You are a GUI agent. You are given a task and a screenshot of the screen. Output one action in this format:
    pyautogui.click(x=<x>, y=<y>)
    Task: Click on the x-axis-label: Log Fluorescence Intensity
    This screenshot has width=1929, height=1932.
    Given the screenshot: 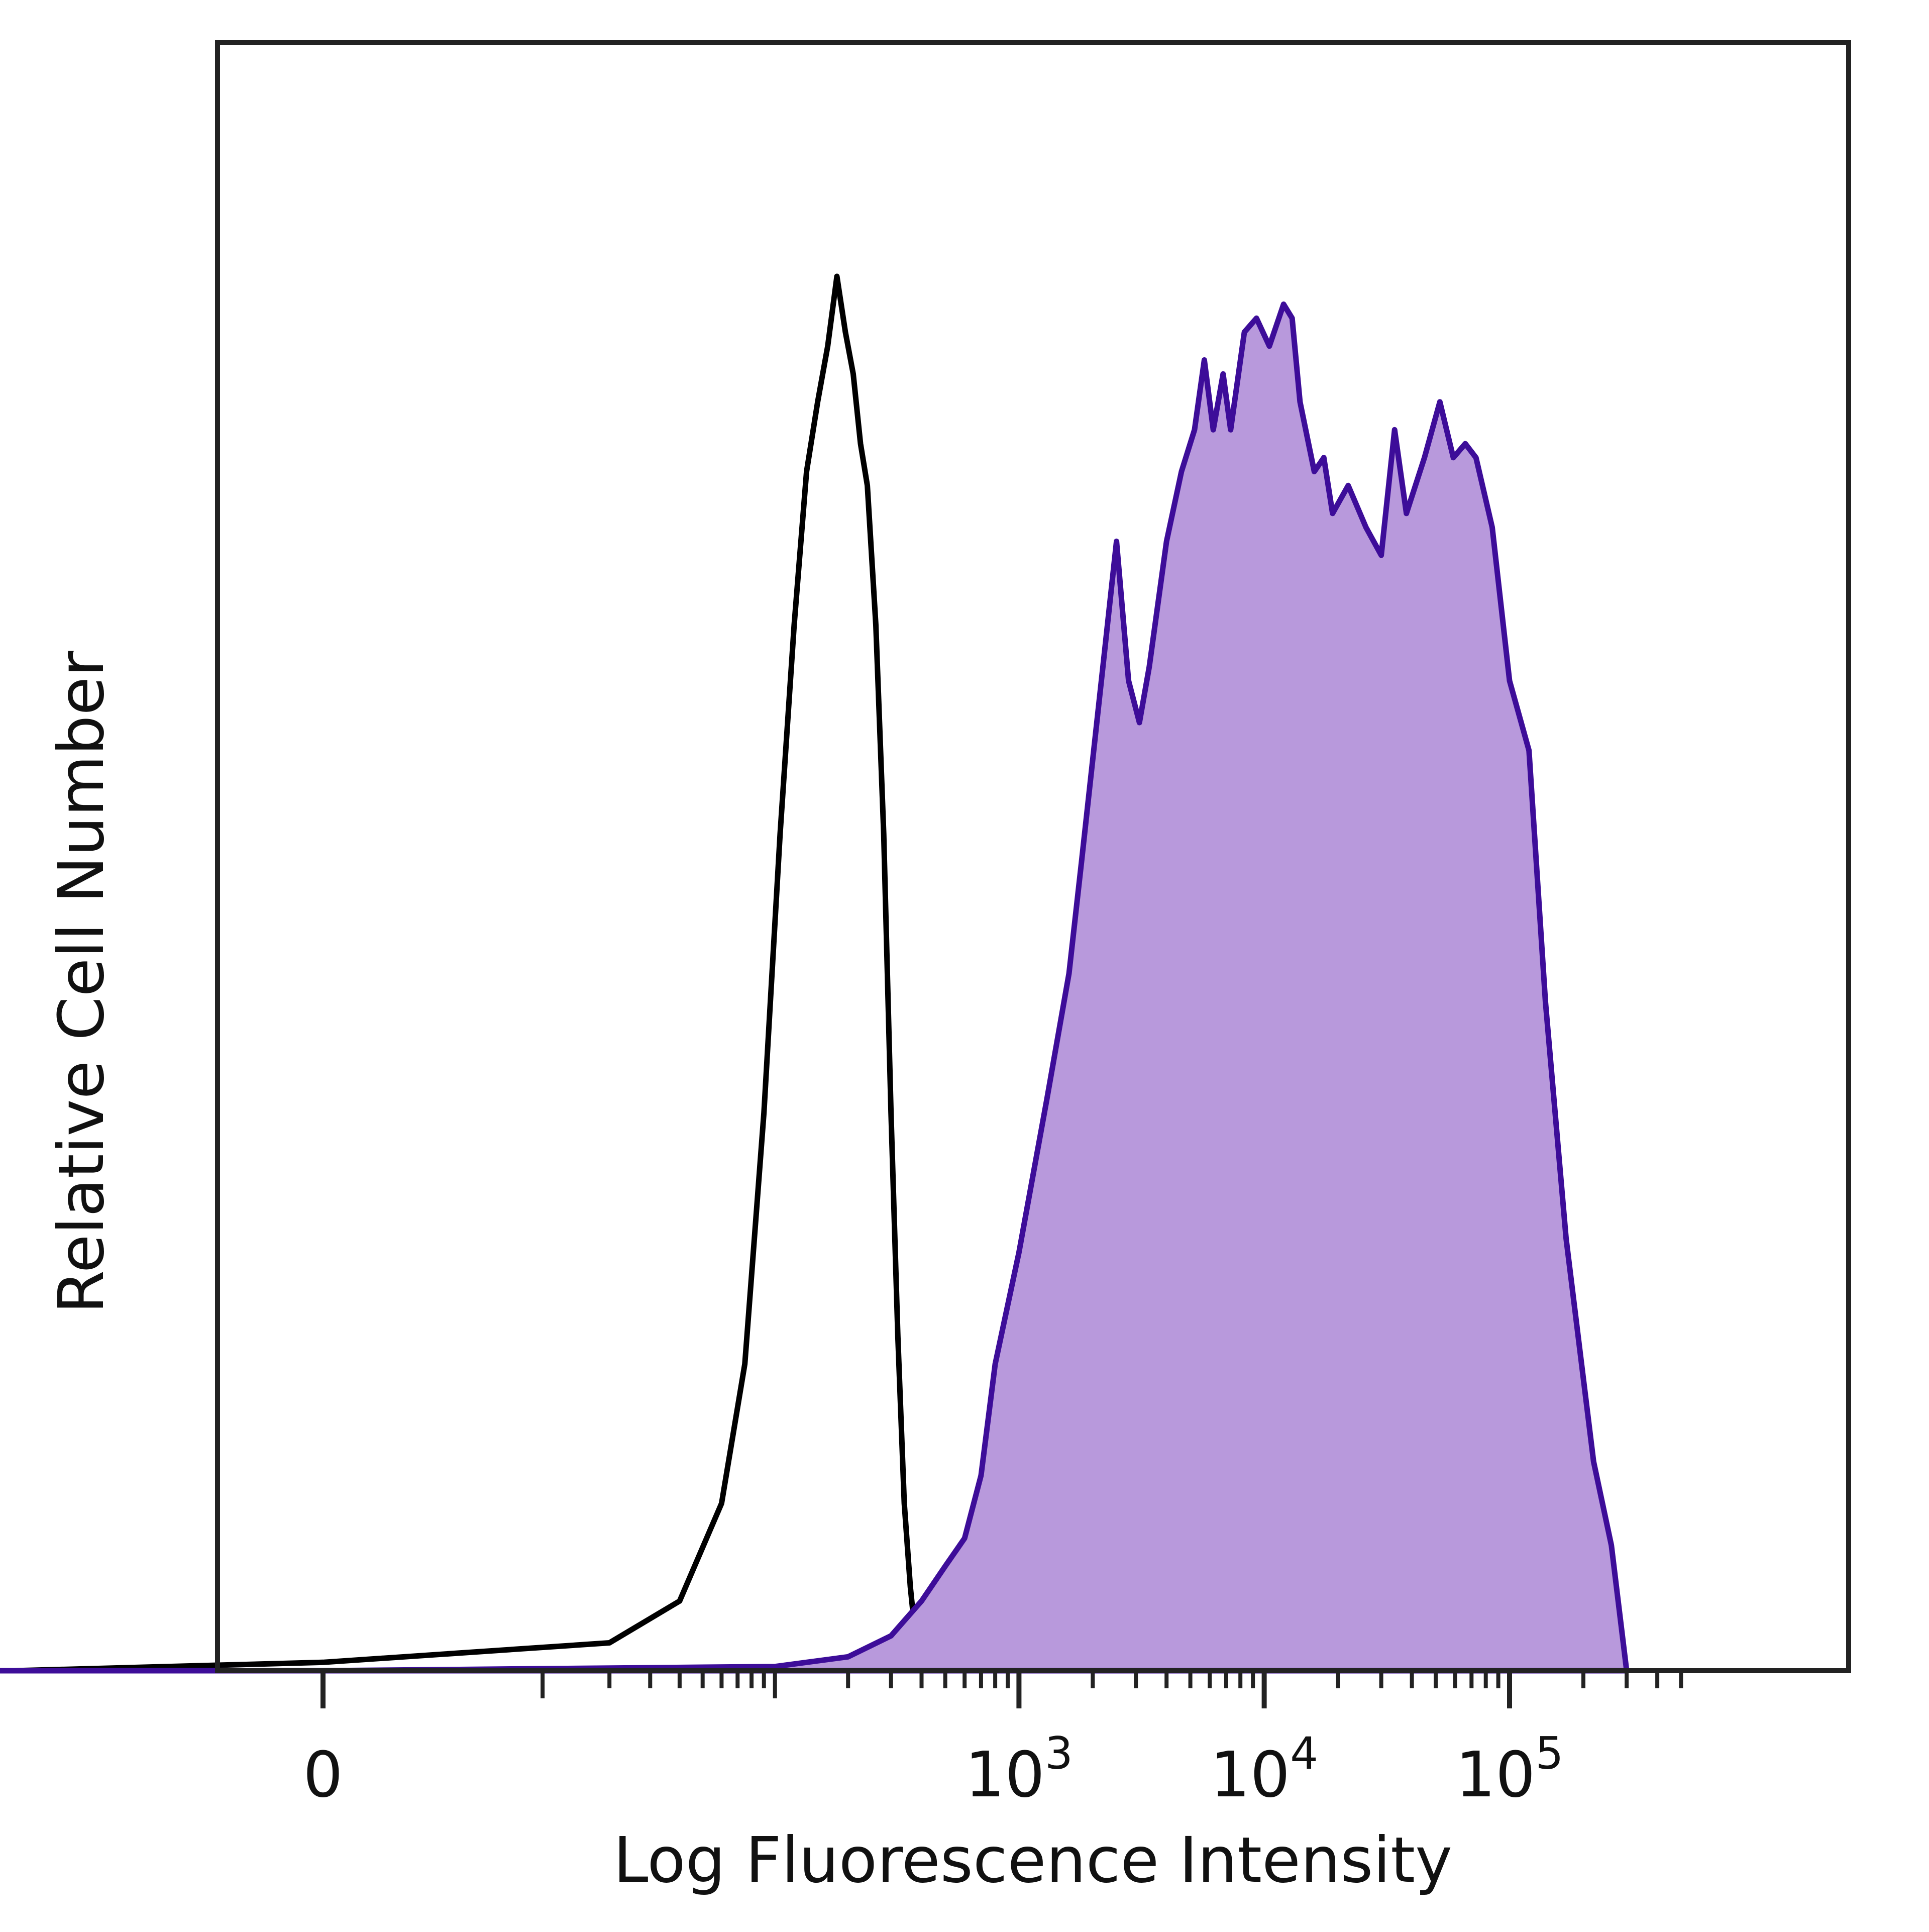 What is the action you would take?
    pyautogui.click(x=1032, y=1860)
    